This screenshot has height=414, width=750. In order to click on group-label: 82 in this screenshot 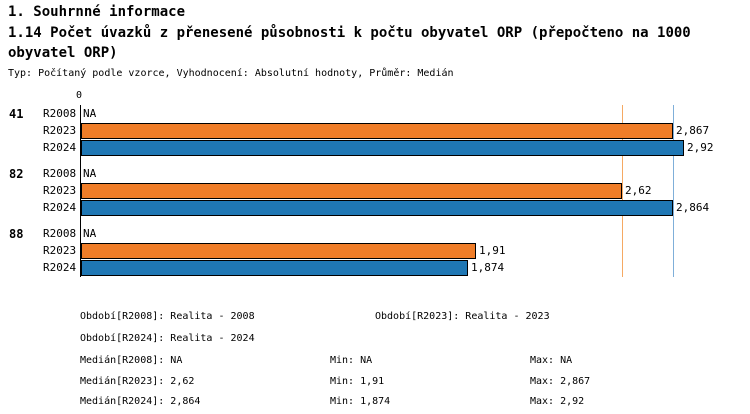, I will do `click(16, 173)`.